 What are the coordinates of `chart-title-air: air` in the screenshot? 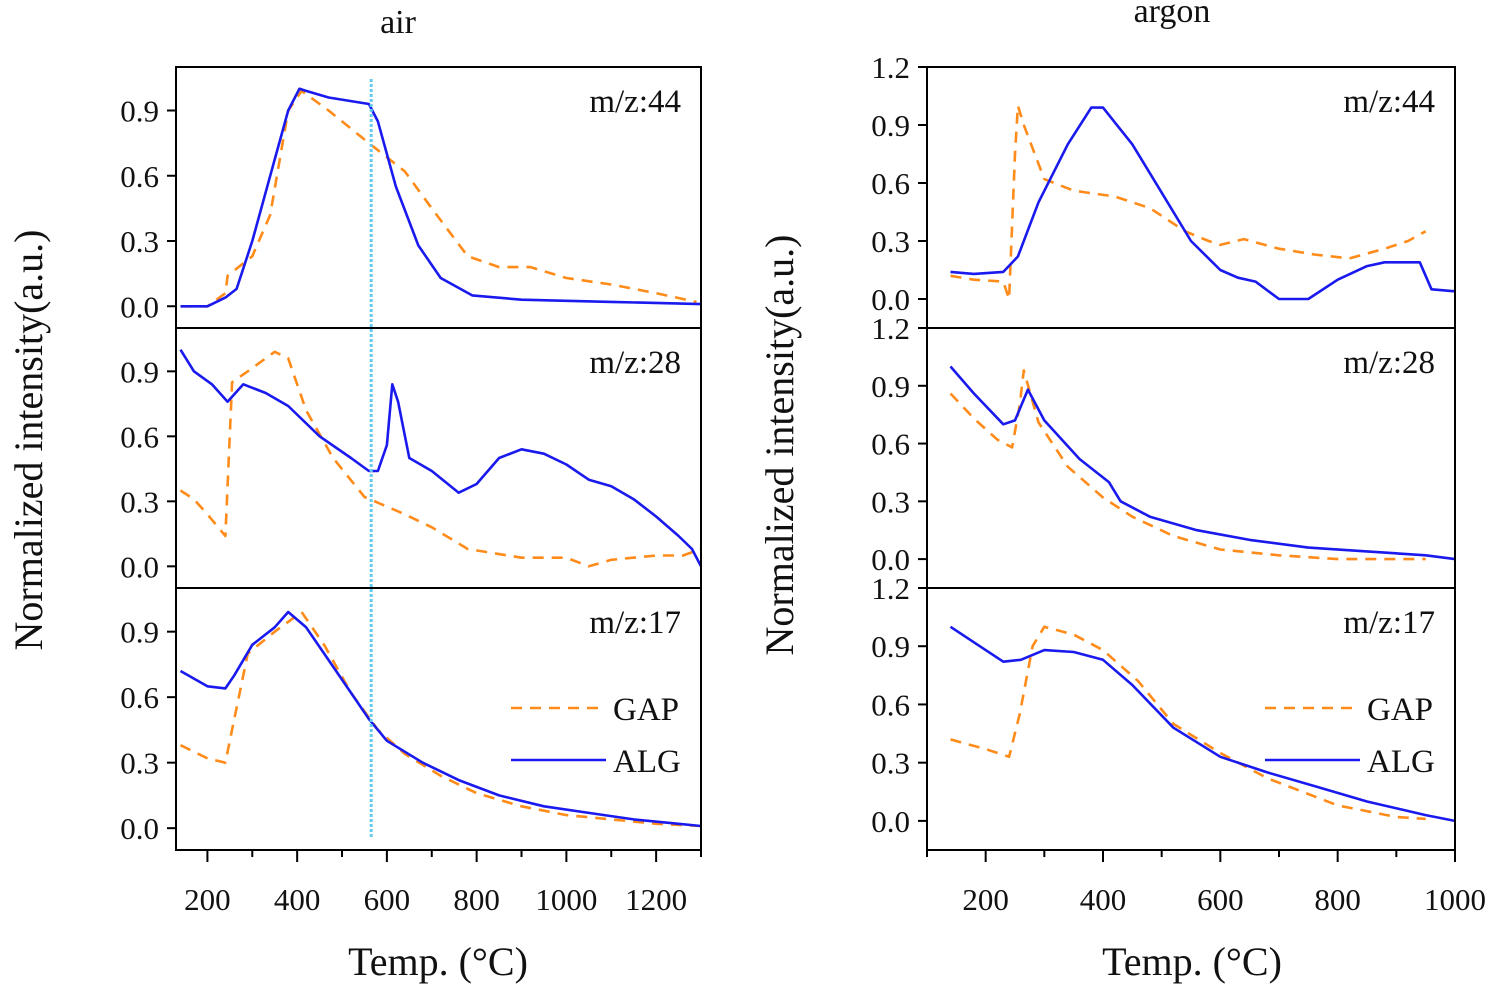 It's located at (398, 22).